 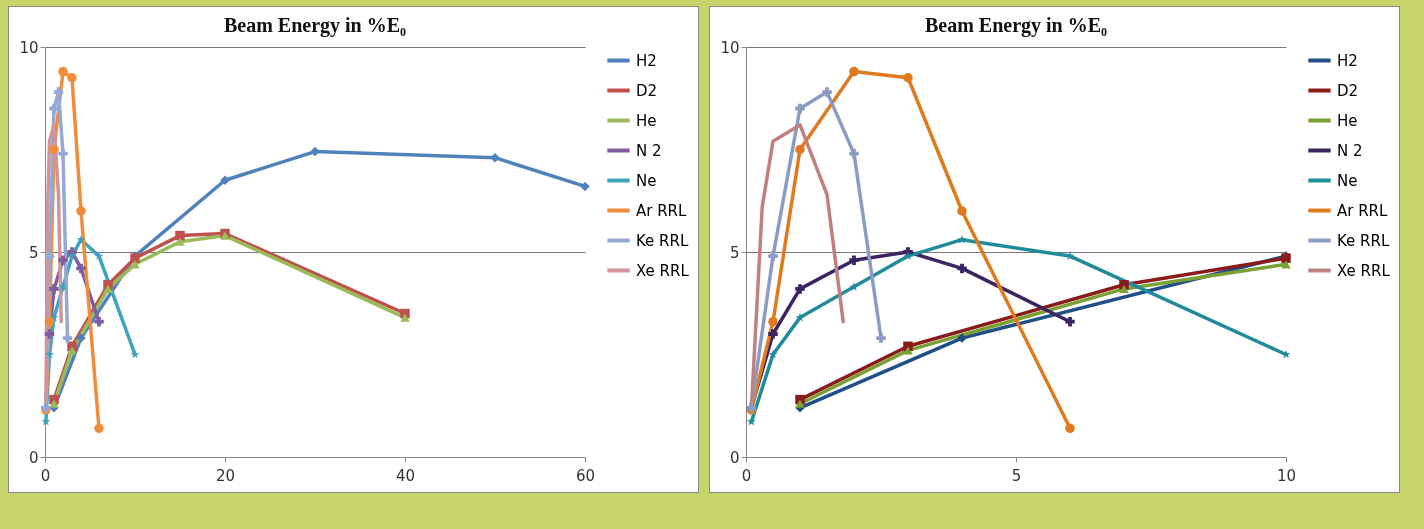 What do you see at coordinates (405, 475) in the screenshot?
I see `x-tick-label: 40` at bounding box center [405, 475].